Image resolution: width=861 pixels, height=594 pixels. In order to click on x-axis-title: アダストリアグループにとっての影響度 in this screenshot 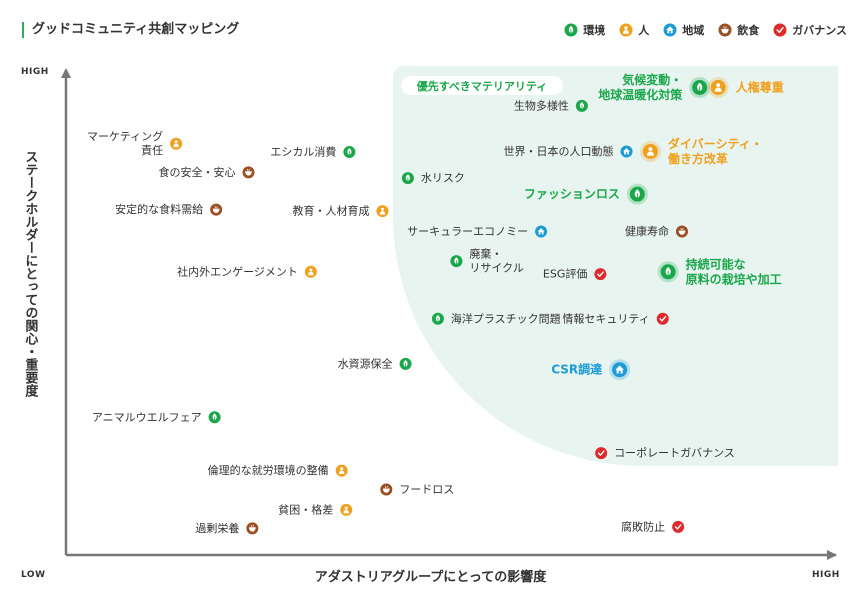, I will do `click(430, 577)`.